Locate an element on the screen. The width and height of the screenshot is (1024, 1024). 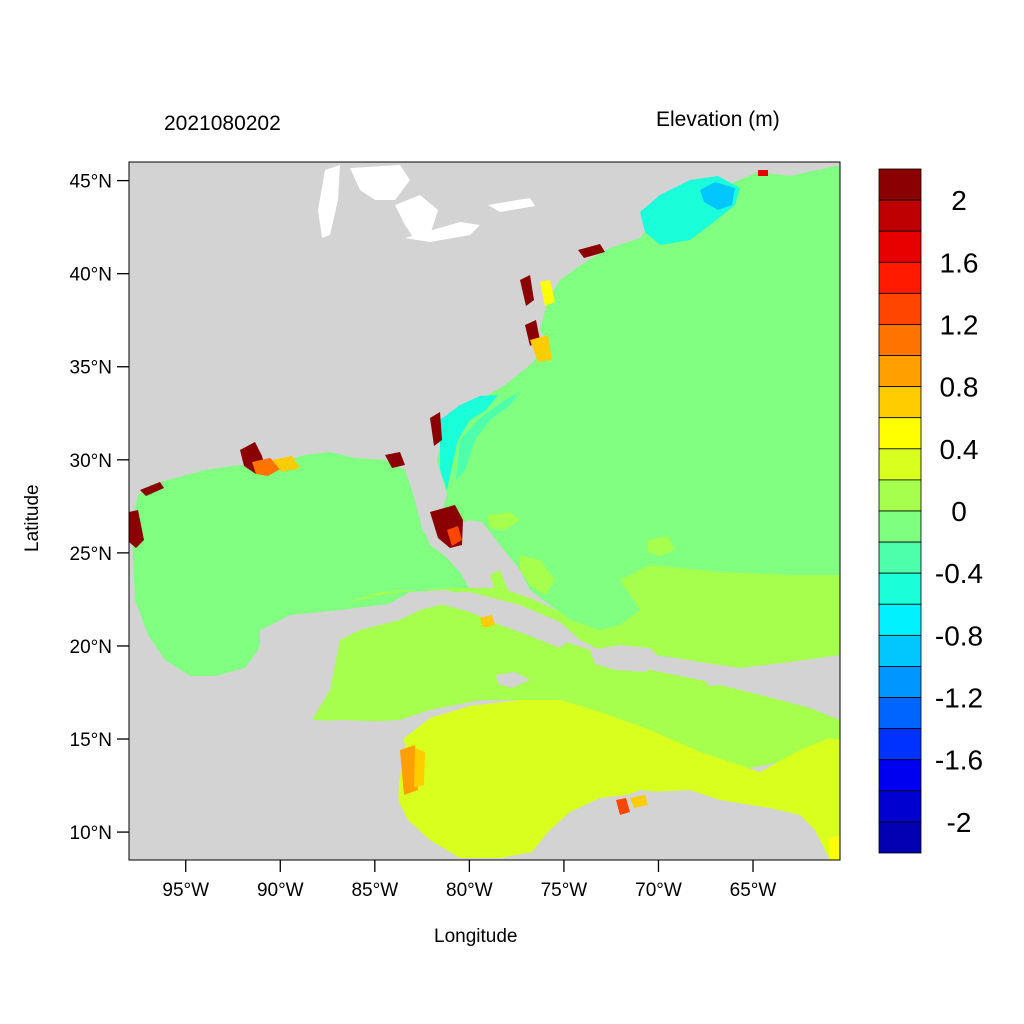
colorbar-label: -2 is located at coordinates (959, 822).